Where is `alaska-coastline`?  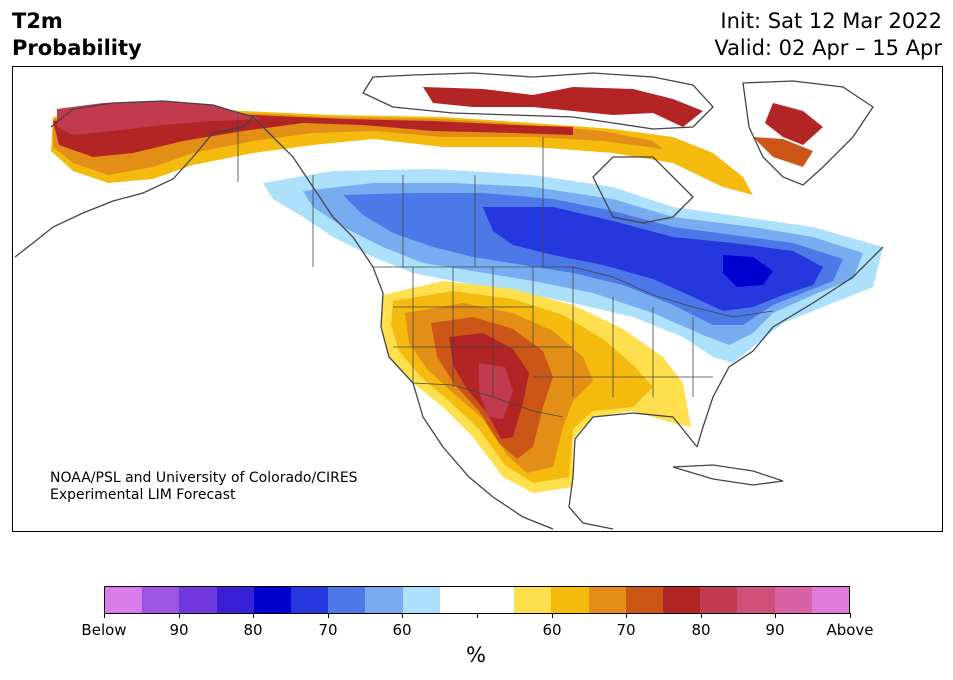 alaska-coastline is located at coordinates (134, 179).